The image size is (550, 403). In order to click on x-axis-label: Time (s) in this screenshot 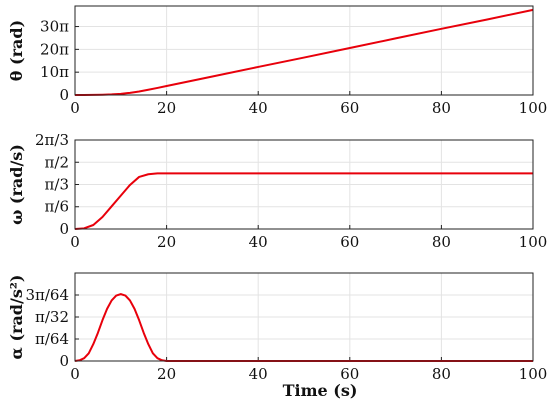, I will do `click(320, 390)`.